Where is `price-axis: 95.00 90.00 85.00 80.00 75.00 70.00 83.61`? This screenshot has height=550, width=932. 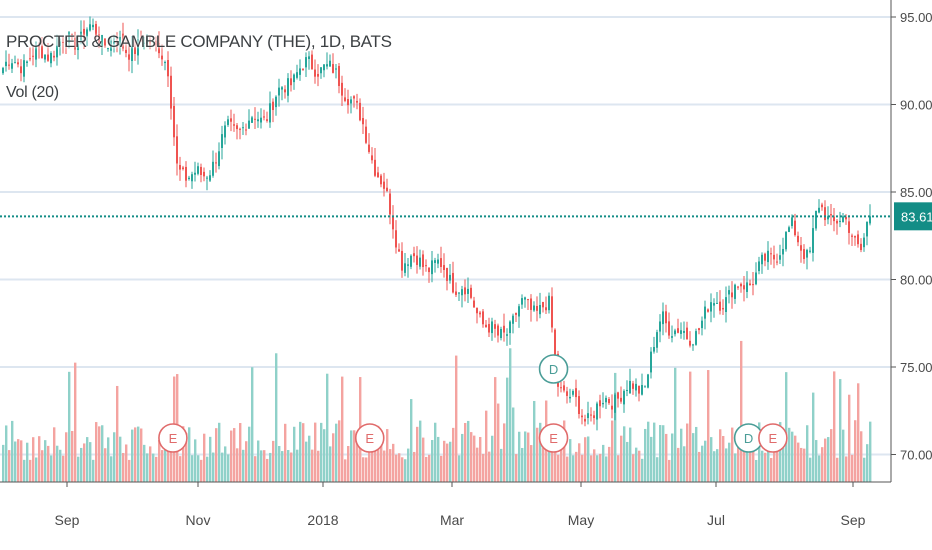
price-axis: 95.00 90.00 85.00 80.00 75.00 70.00 83.61 is located at coordinates (911, 275).